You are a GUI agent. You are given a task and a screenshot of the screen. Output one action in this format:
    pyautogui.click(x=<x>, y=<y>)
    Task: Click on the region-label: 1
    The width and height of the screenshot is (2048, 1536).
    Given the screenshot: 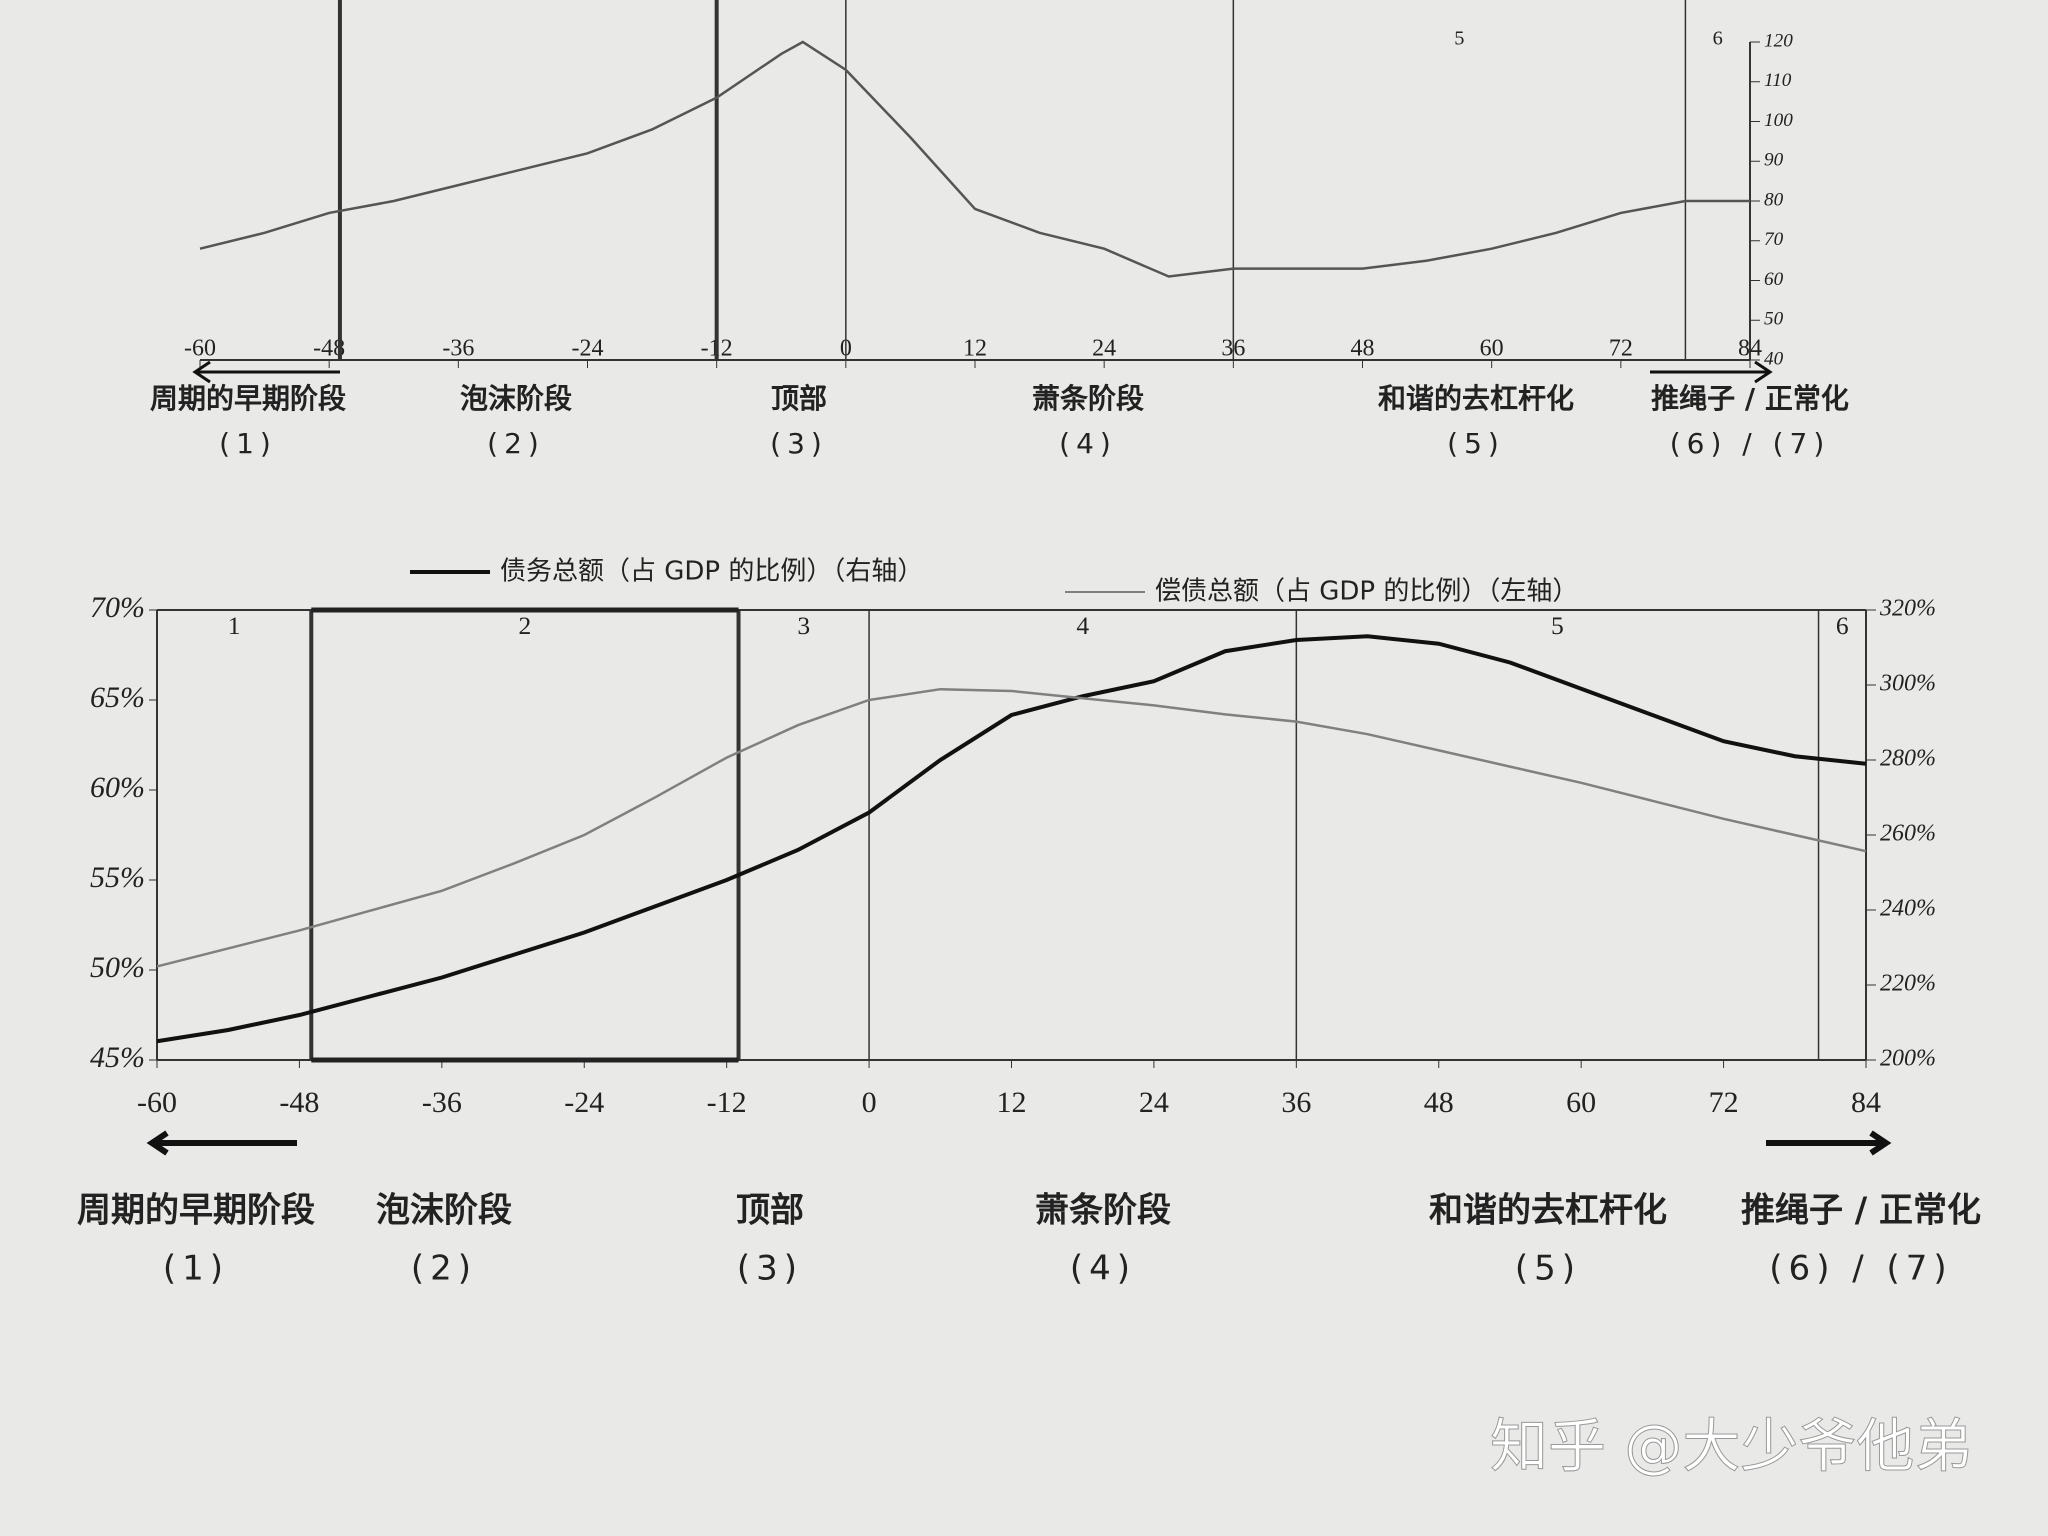 What is the action you would take?
    pyautogui.click(x=234, y=625)
    